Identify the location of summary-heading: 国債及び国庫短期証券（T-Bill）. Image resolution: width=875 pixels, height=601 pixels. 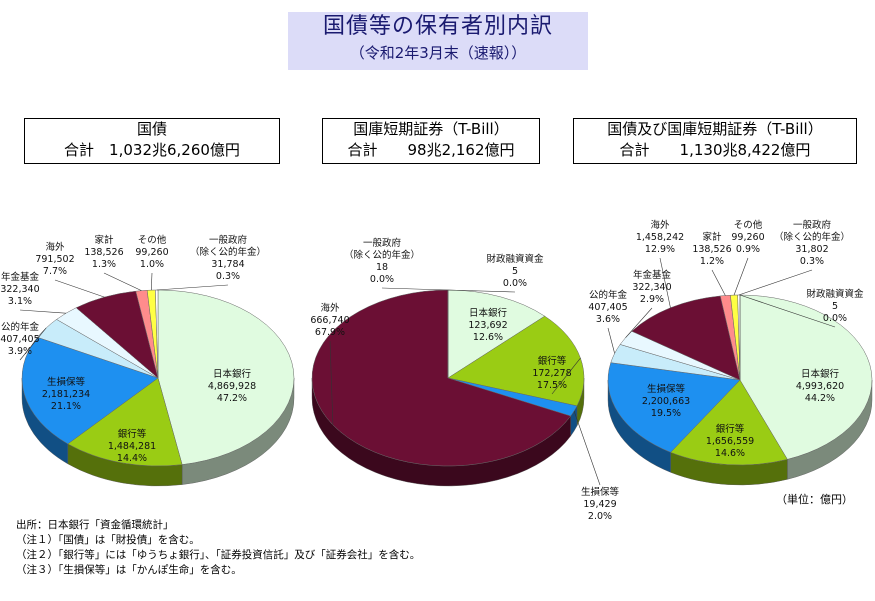
(715, 129).